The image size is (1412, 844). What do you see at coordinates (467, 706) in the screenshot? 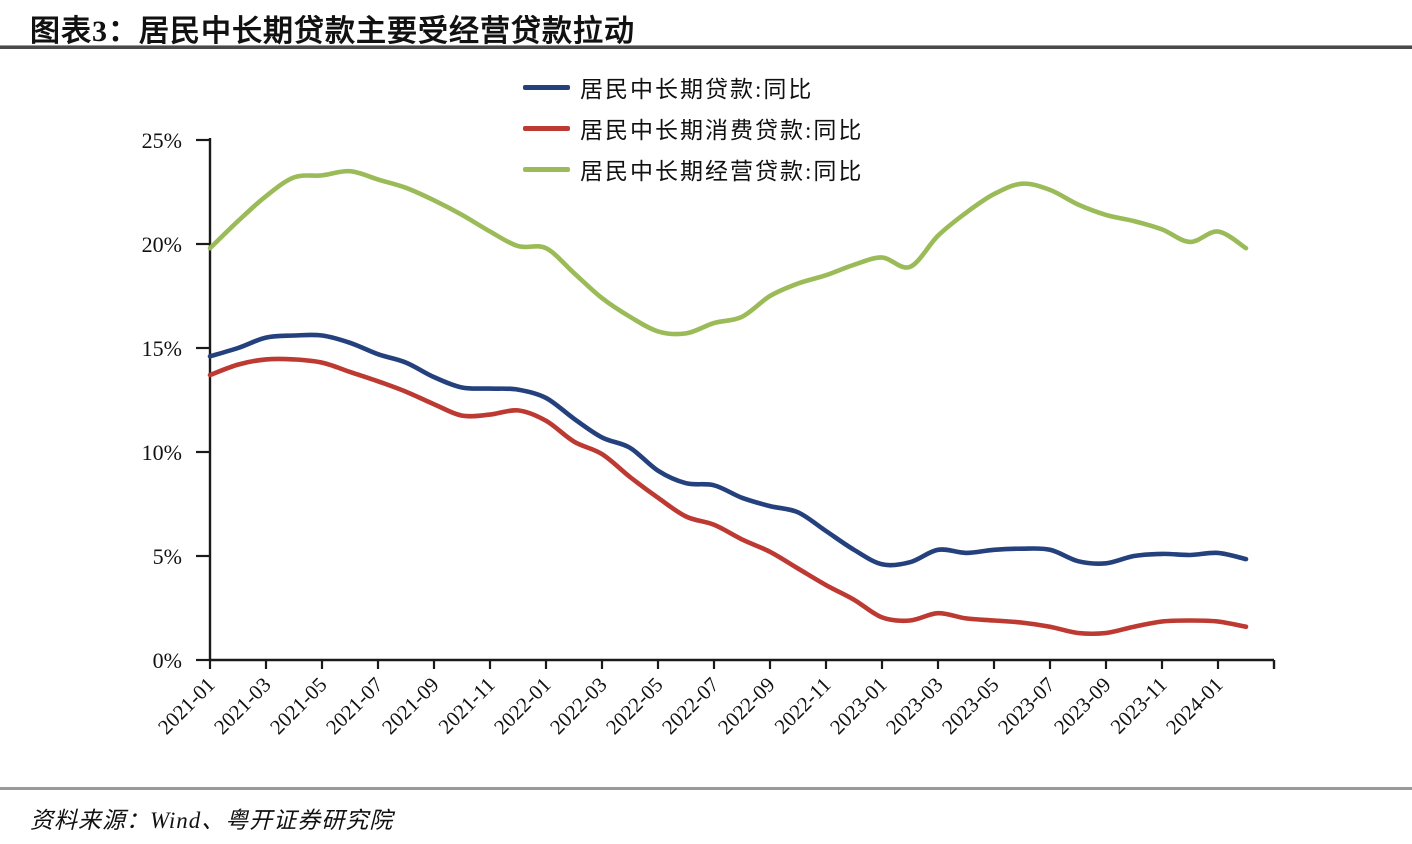
I see `x-axis-tick-label: 2021-11` at bounding box center [467, 706].